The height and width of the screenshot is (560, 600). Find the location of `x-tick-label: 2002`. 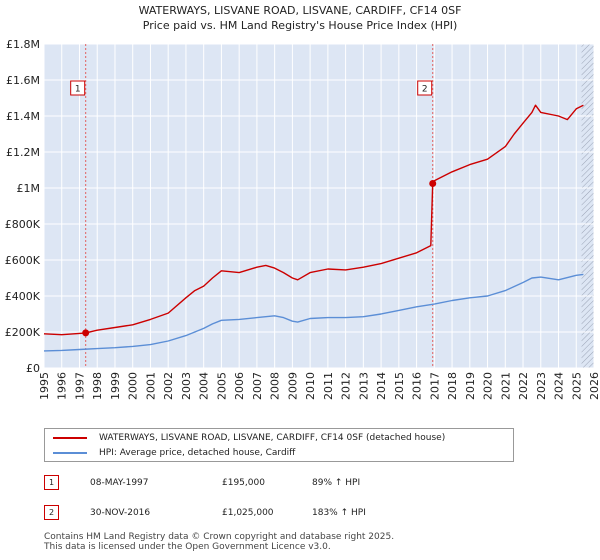

x-tick-label: 2002 is located at coordinates (168, 386).